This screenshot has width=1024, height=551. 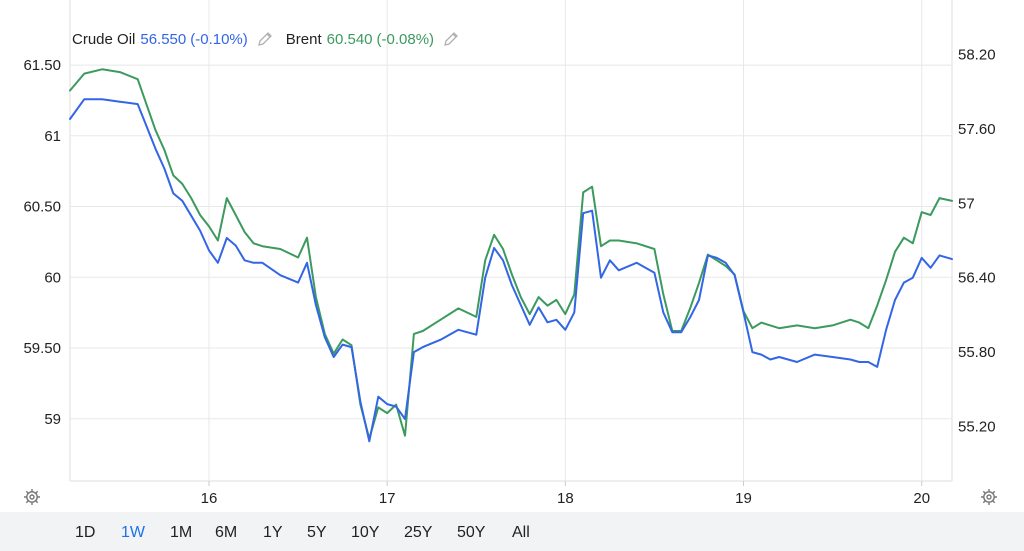 What do you see at coordinates (163, 39) in the screenshot?
I see `legend-value-crude-oil: 56.550` at bounding box center [163, 39].